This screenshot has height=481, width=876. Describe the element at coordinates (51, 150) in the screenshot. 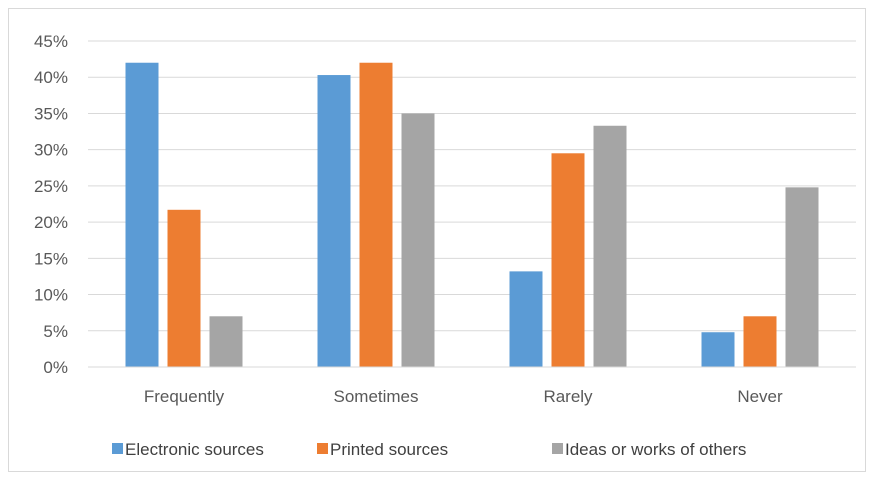

I see `y-tick-label: 30%` at that location.